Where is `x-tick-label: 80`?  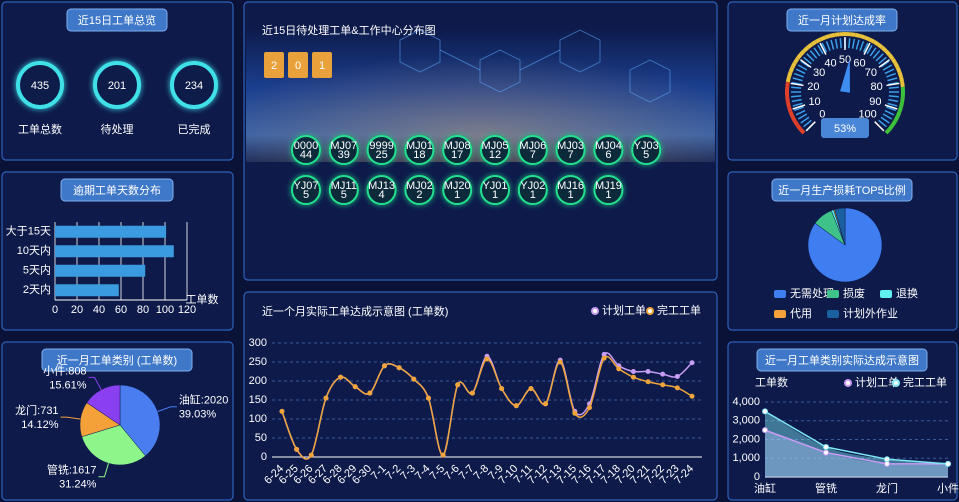 x-tick-label: 80 is located at coordinates (143, 310).